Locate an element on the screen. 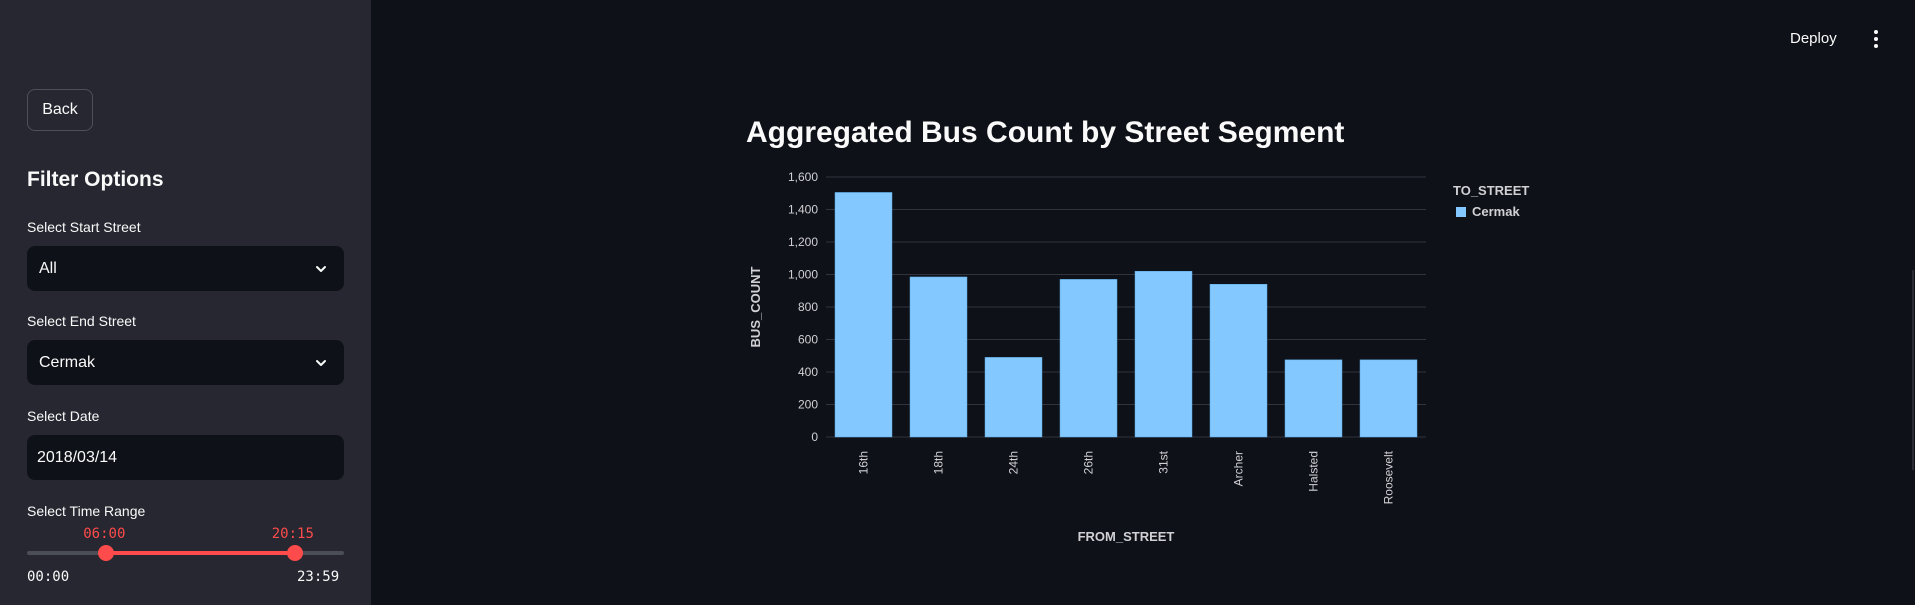 The image size is (1915, 605). time-range-high-value: 20:15 is located at coordinates (292, 534).